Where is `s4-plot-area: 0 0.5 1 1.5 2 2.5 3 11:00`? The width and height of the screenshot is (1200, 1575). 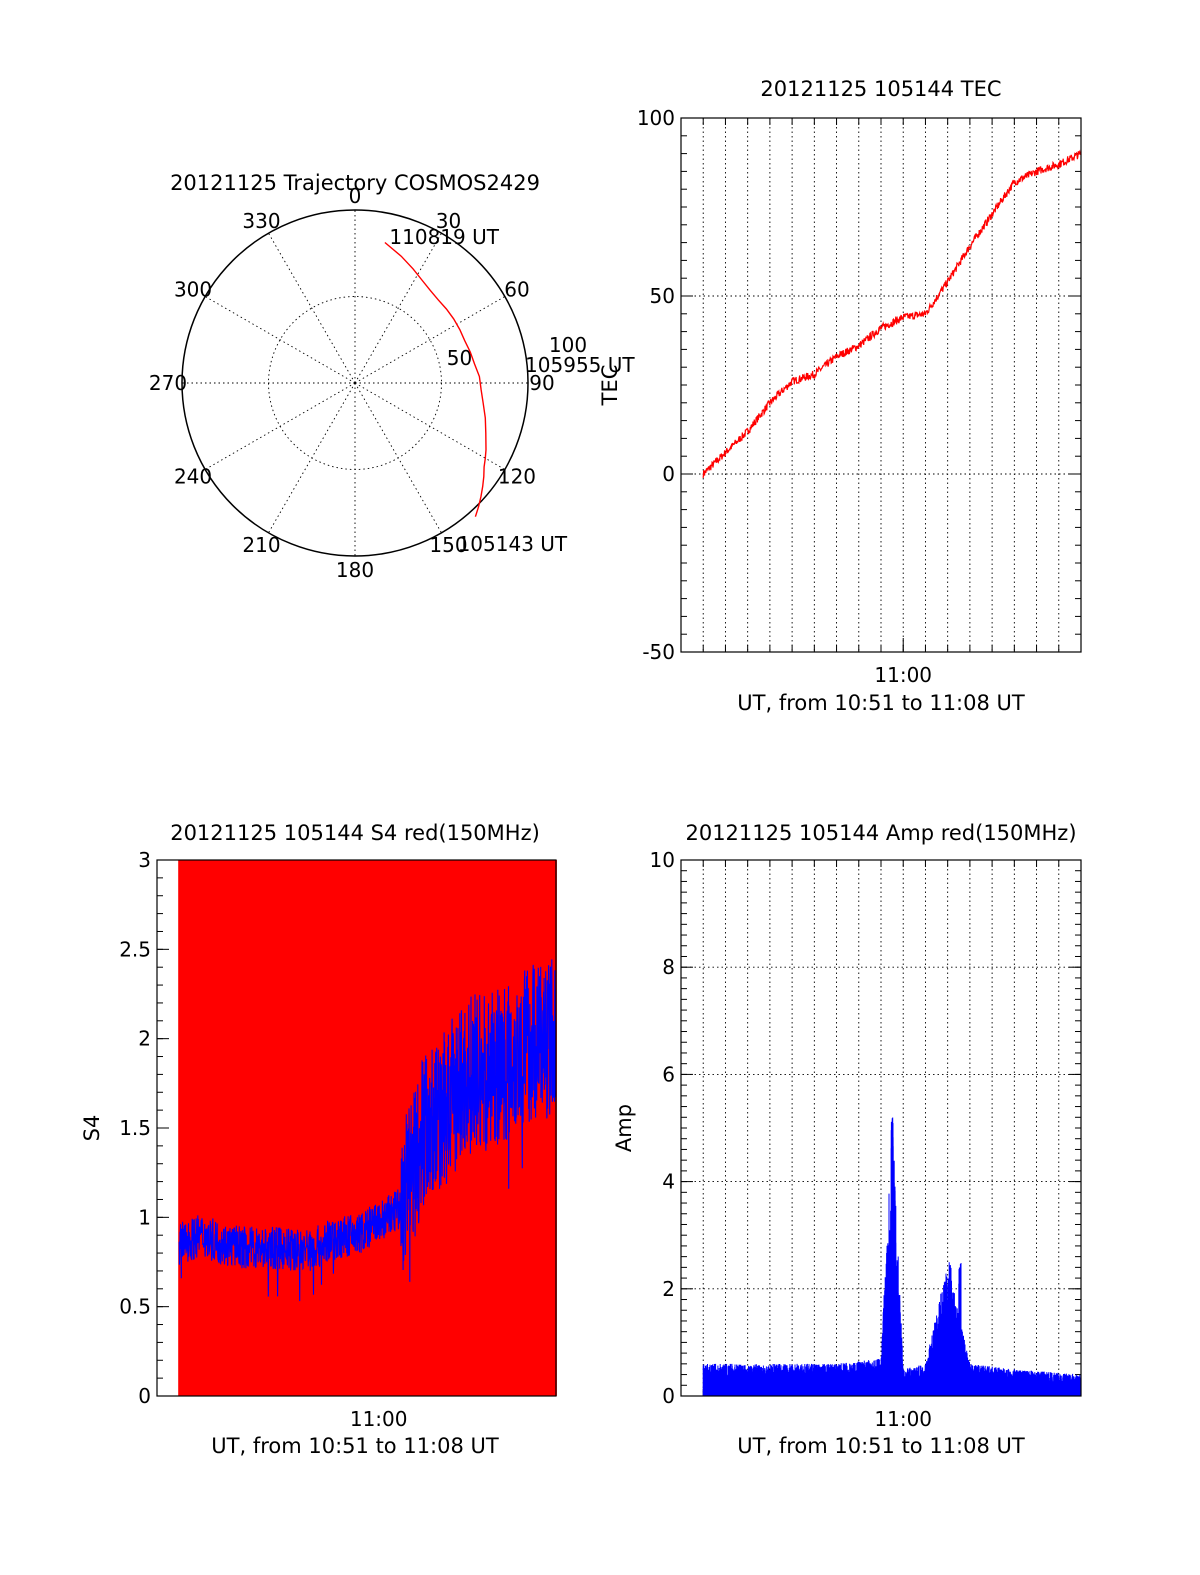 s4-plot-area: 0 0.5 1 1.5 2 2.5 3 11:00 is located at coordinates (338, 1139).